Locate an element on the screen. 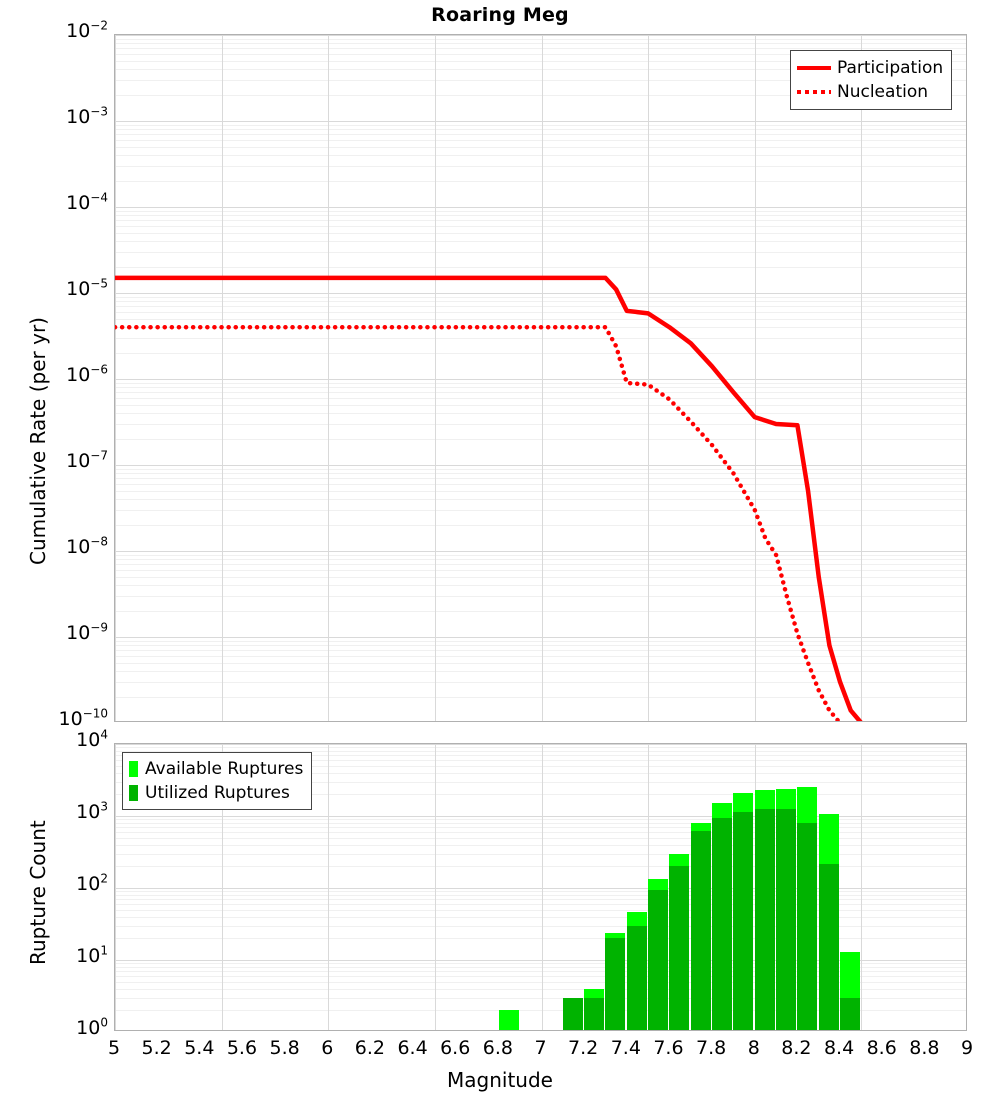  y-tick-label: 10⁻³ is located at coordinates (87, 116).